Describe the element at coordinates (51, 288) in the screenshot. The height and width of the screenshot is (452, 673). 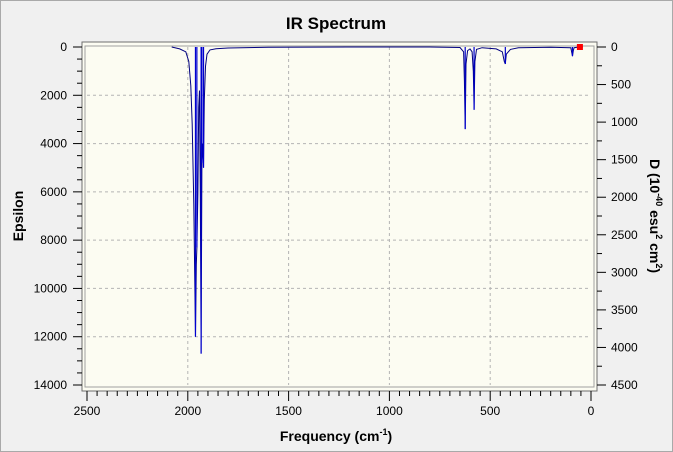
I see `y-left-tick-label: 10000` at that location.